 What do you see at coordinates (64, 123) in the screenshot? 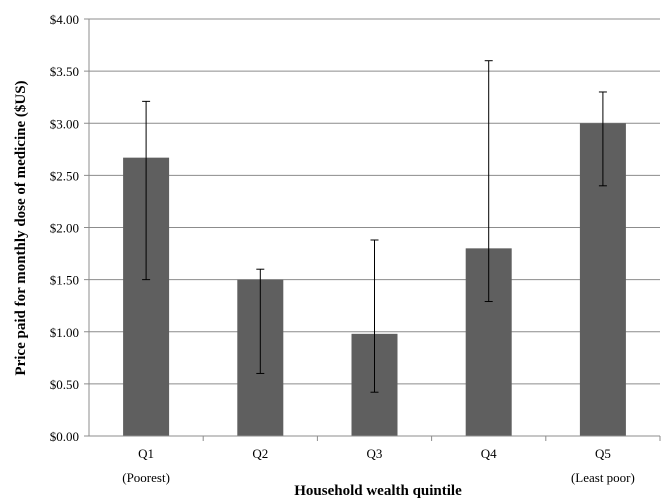
I see `y-tick-label: $3.00` at bounding box center [64, 123].